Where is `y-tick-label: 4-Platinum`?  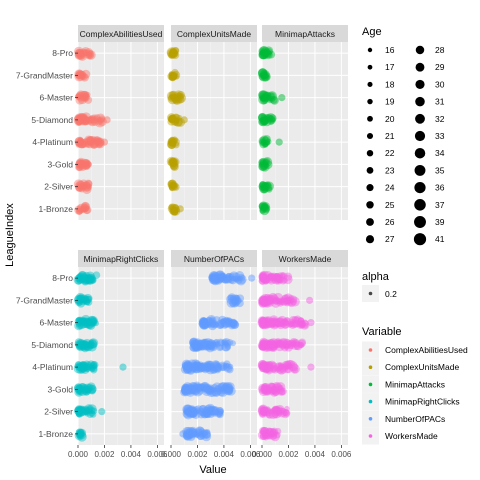 y-tick-label: 4-Platinum is located at coordinates (52, 142).